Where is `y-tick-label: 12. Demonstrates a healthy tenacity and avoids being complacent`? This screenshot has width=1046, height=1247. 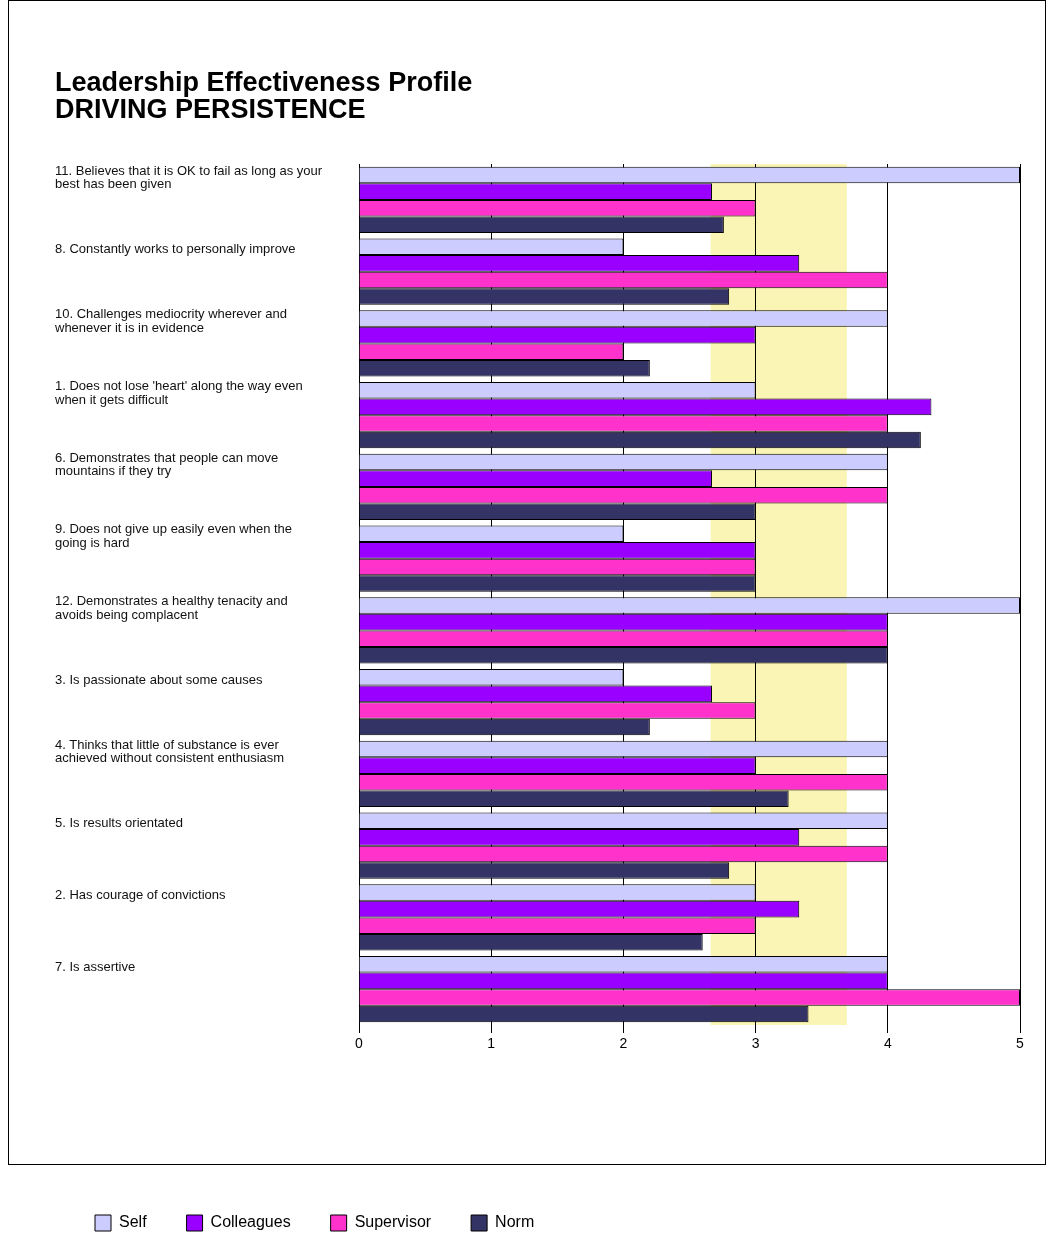
y-tick-label: 12. Demonstrates a healthy tenacity and avoids being complacent is located at coordinates (171, 607).